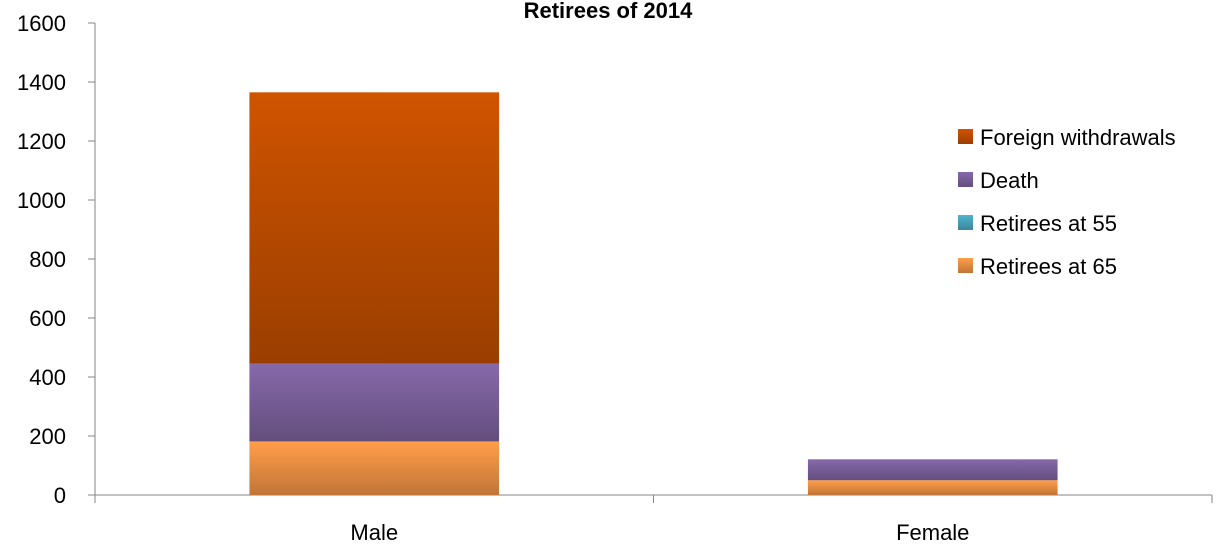  I want to click on y-tick-label: 400, so click(47, 377).